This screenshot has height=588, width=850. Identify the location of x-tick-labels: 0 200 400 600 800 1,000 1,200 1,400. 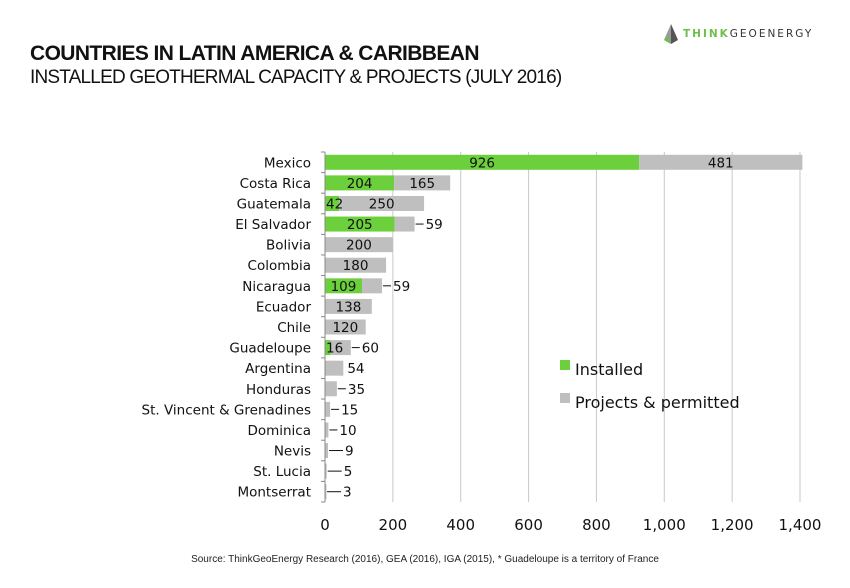
(570, 525).